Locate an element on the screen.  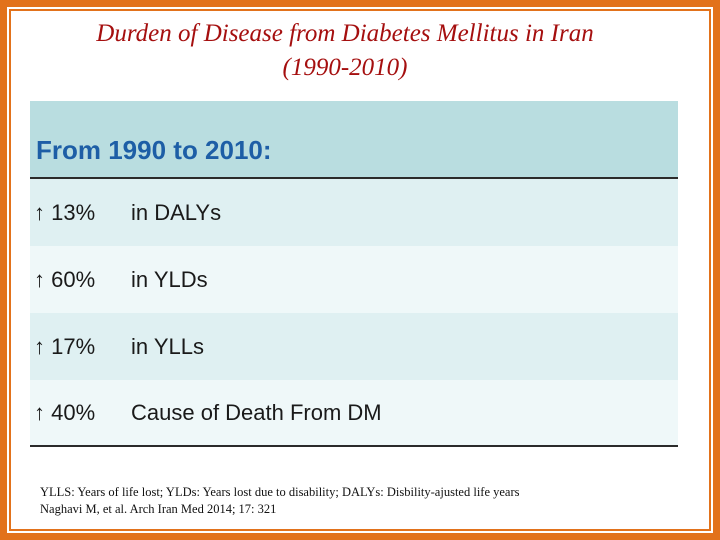
change-value: ↑ 13% is located at coordinates (80, 213).